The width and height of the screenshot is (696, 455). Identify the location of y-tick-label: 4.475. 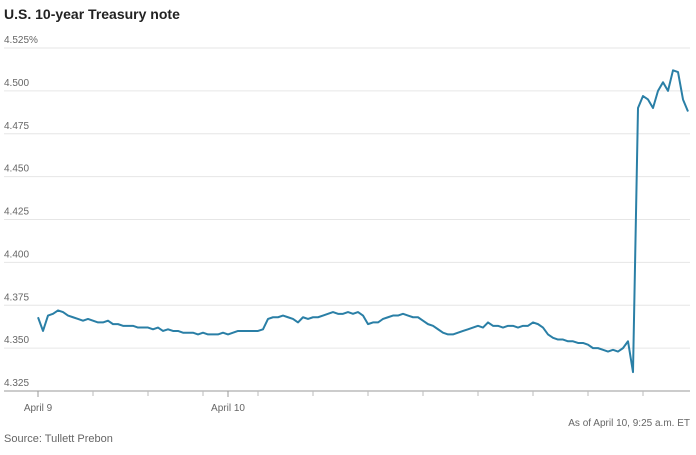
(16, 126).